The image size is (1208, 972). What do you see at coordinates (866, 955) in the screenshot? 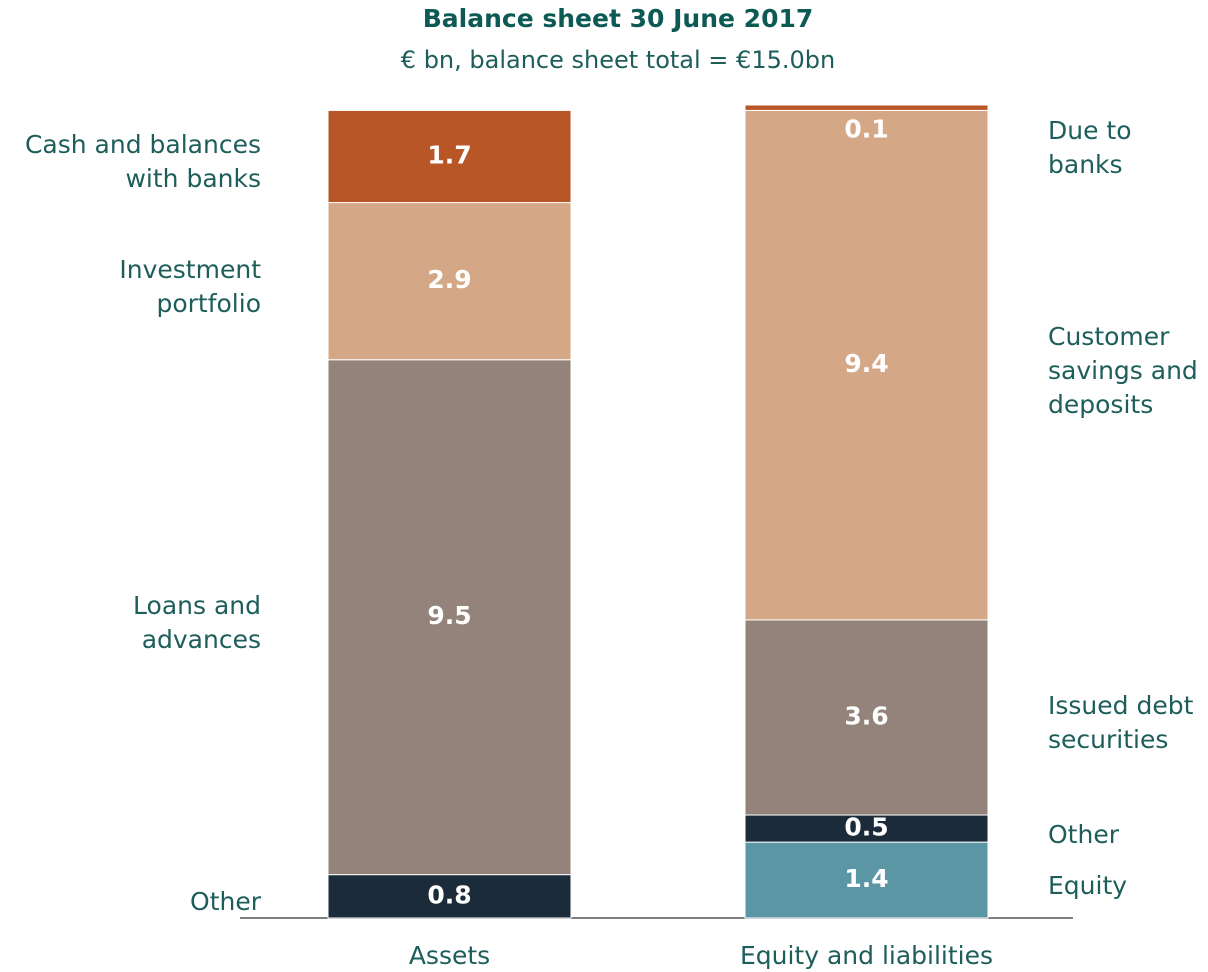
I see `x-tick-label: Equity and liabilities` at bounding box center [866, 955].